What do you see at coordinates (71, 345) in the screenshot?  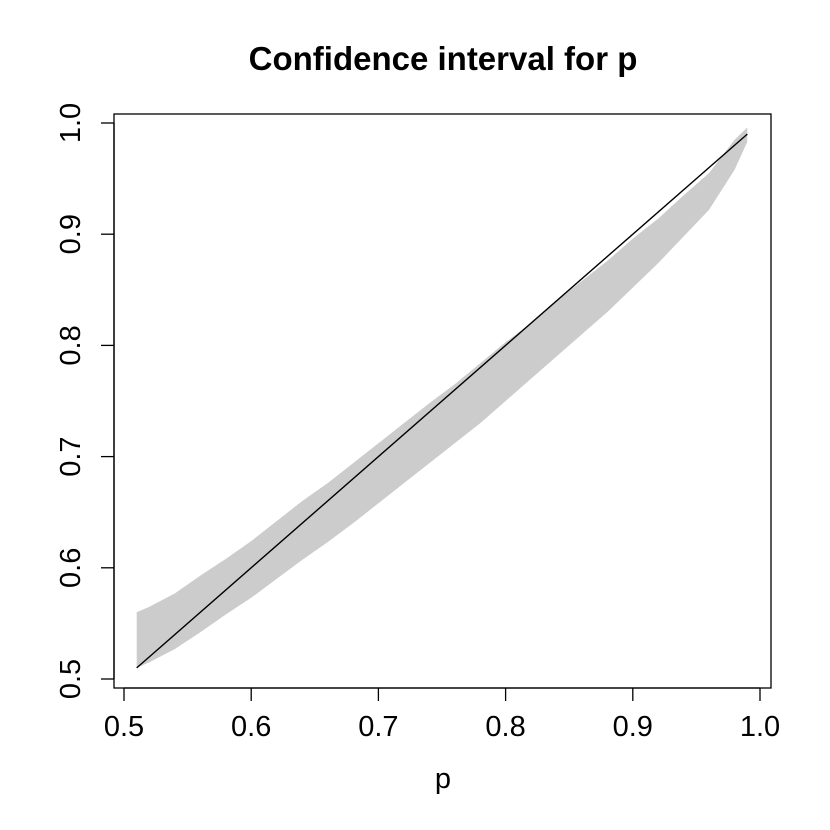 I see `y-tick-label: 0.8` at bounding box center [71, 345].